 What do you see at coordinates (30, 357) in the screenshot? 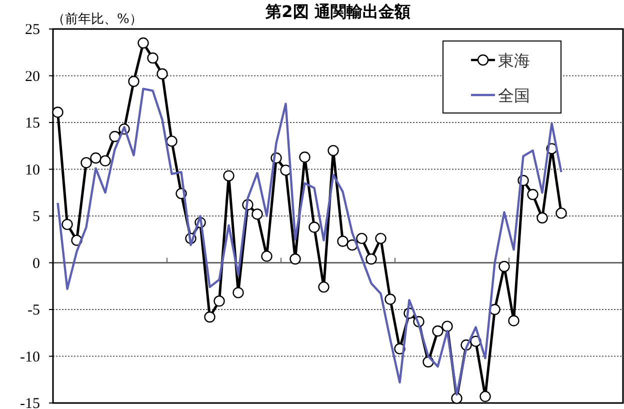
I see `y-tick-label: -10` at bounding box center [30, 357].